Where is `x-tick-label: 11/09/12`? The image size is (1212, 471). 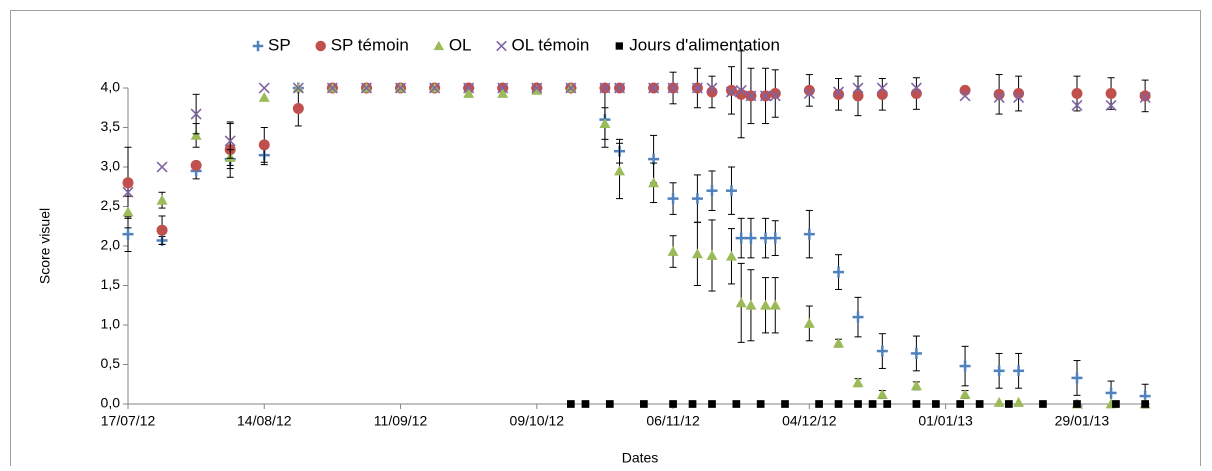
x-tick-label: 11/09/12 is located at coordinates (401, 421).